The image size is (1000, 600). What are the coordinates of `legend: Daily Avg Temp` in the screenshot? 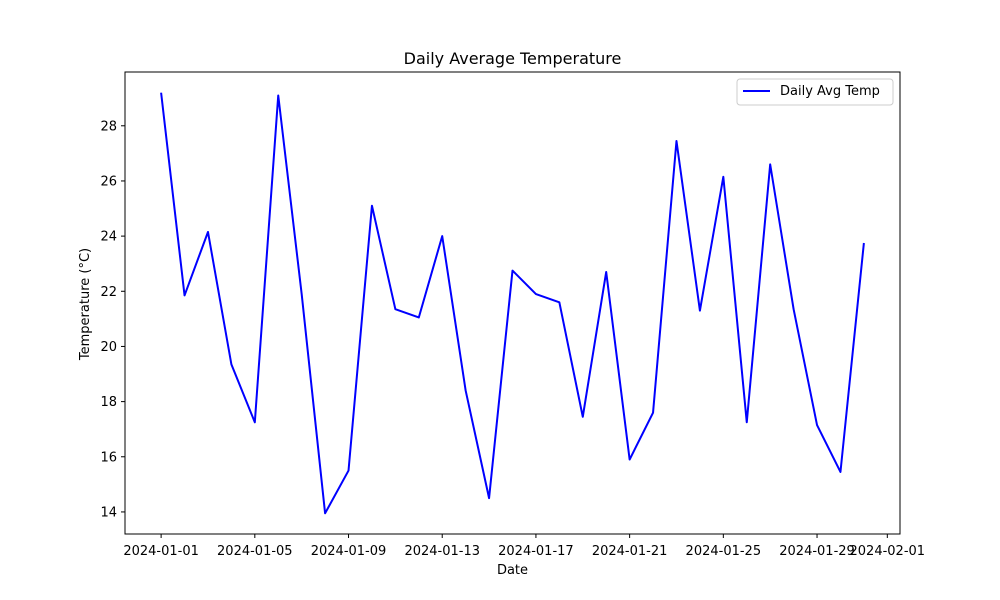 It's located at (815, 92).